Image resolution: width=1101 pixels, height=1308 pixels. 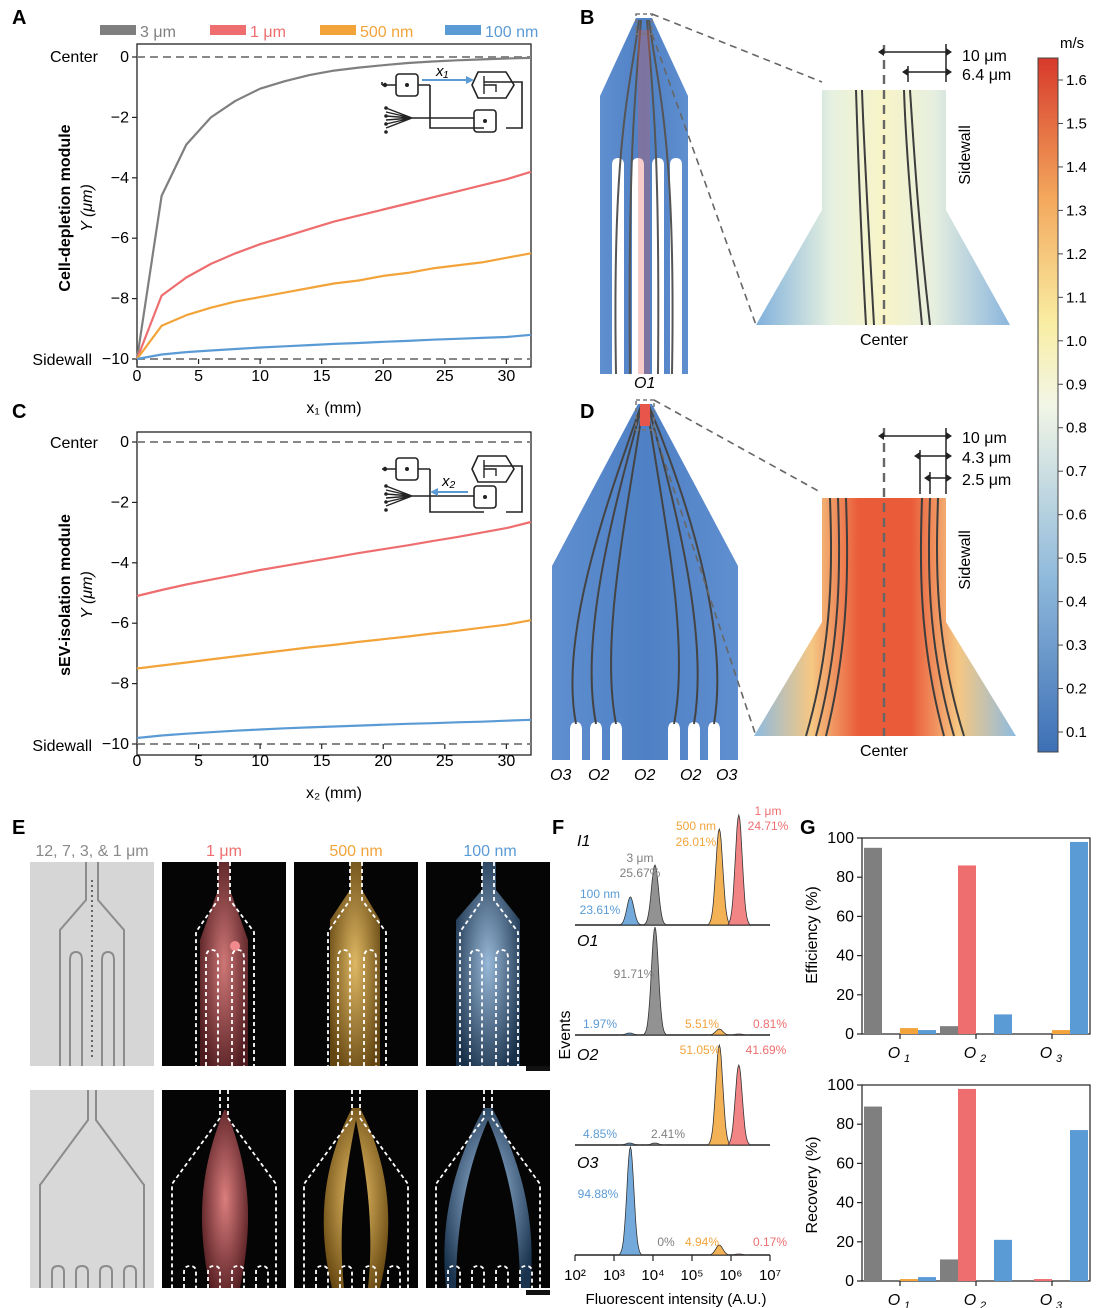 What do you see at coordinates (634, 974) in the screenshot?
I see `pct-o1-3um: 91.71%` at bounding box center [634, 974].